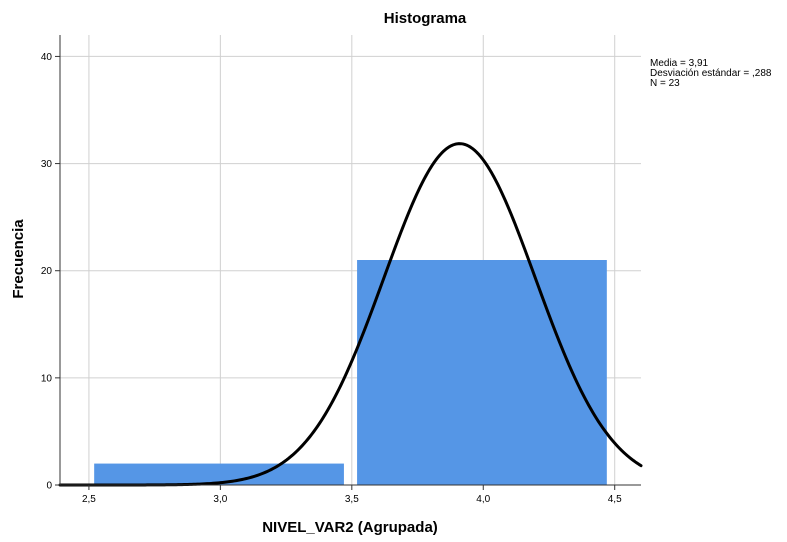  I want to click on stats-line: N = 23, so click(665, 83).